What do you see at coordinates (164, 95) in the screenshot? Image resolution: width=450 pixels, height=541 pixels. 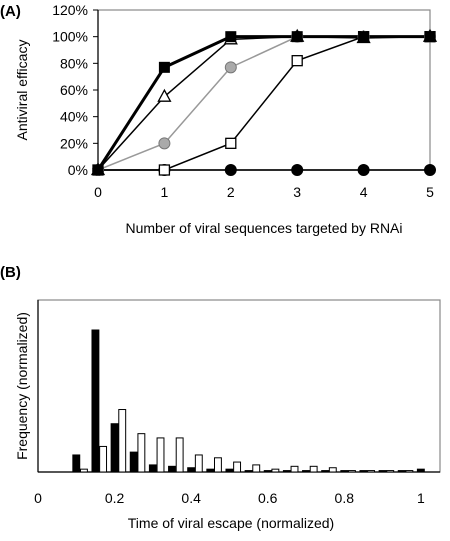 I see `data-point-open-triangle` at bounding box center [164, 95].